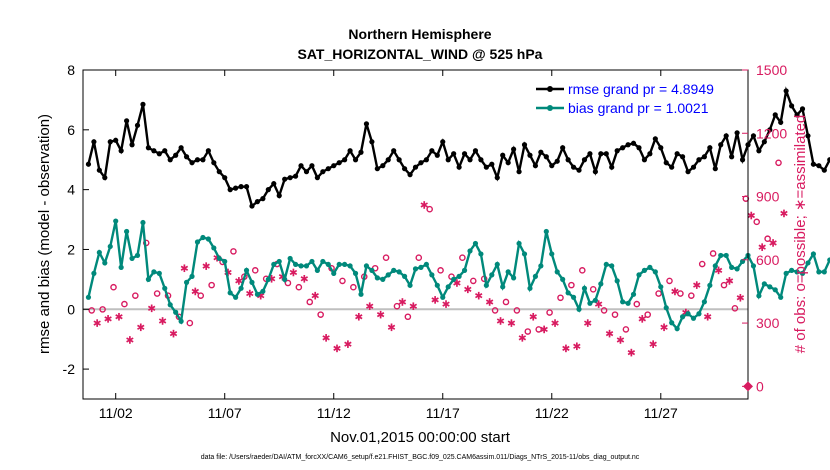  What do you see at coordinates (420, 54) in the screenshot?
I see `chart-subtitle: SAT_HORIZONTAL_WIND @ 525 hPa` at bounding box center [420, 54].